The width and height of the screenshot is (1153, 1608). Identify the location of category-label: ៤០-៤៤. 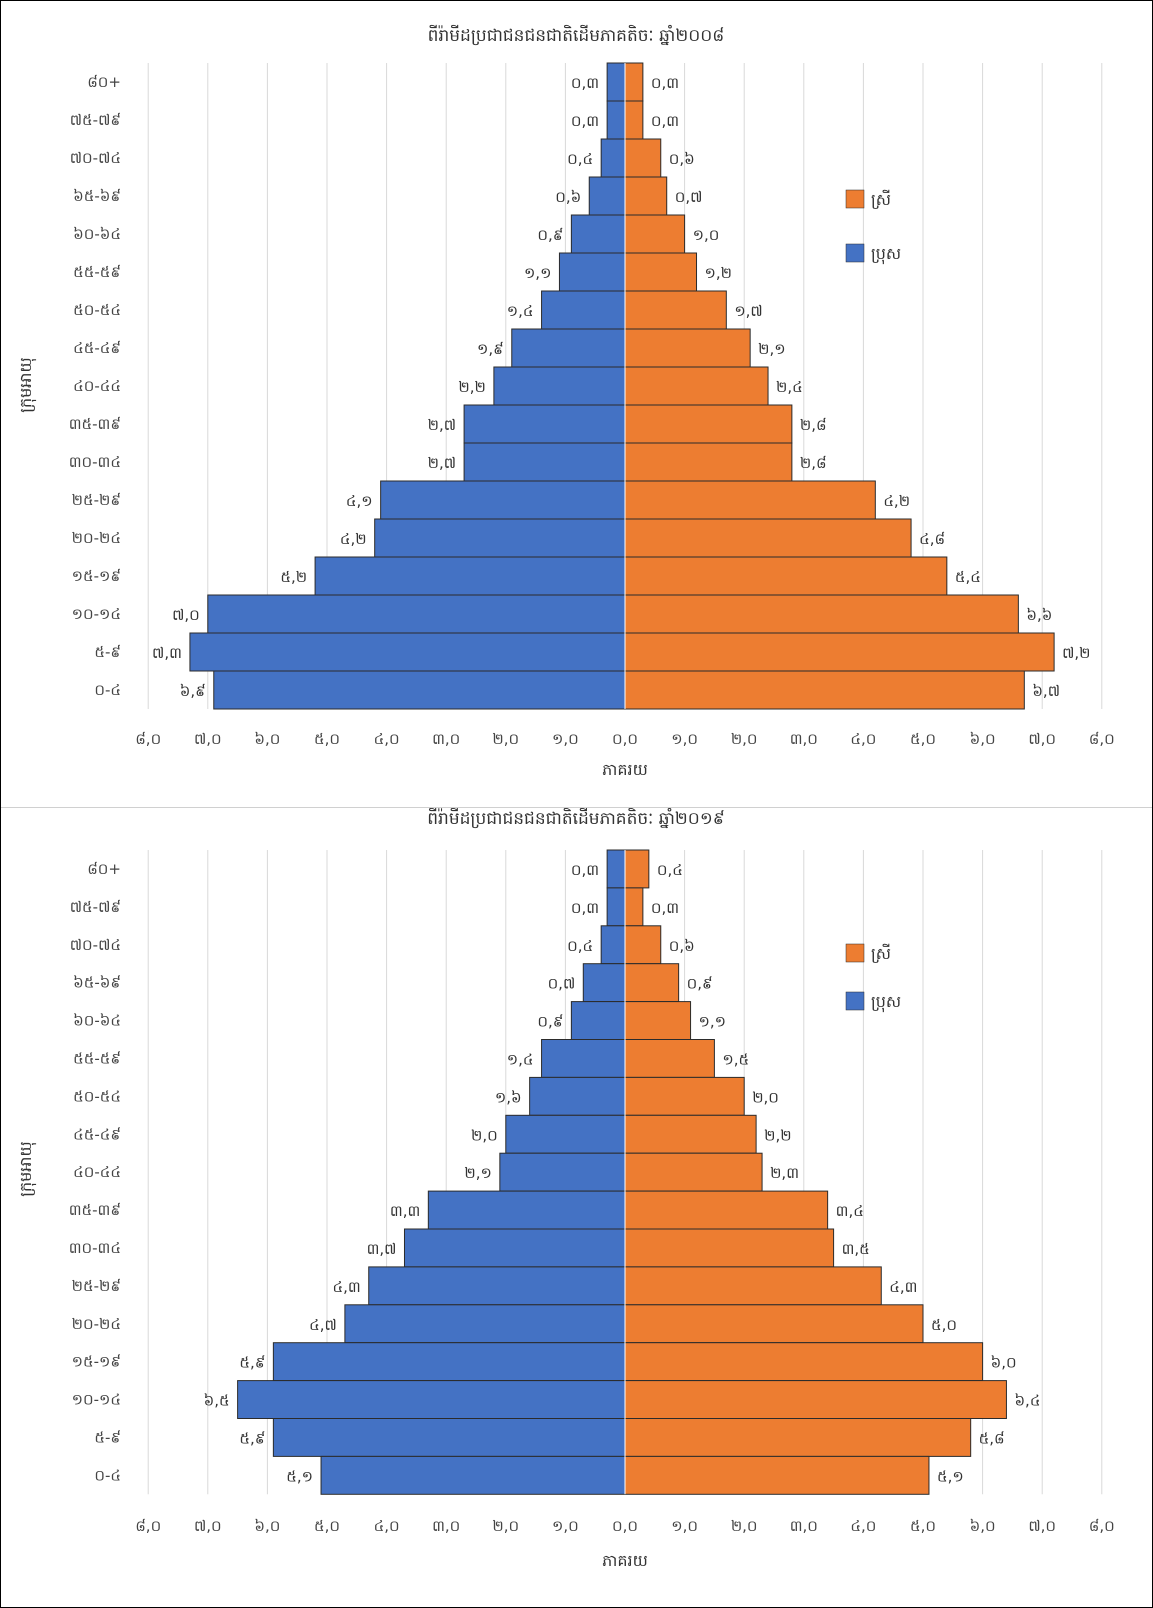
(97, 1172).